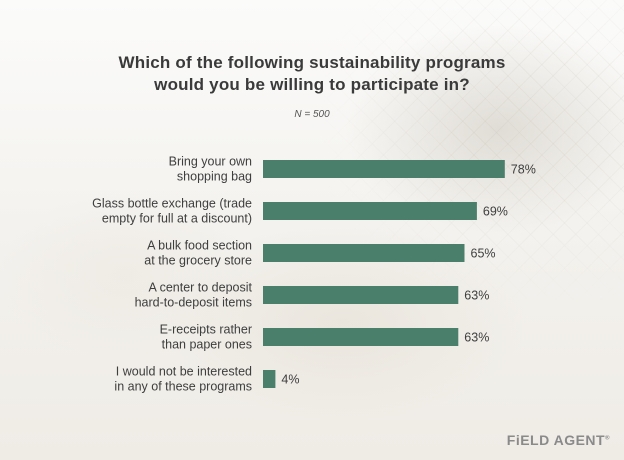 This screenshot has width=624, height=460. I want to click on value-label-0: 78%, so click(523, 170).